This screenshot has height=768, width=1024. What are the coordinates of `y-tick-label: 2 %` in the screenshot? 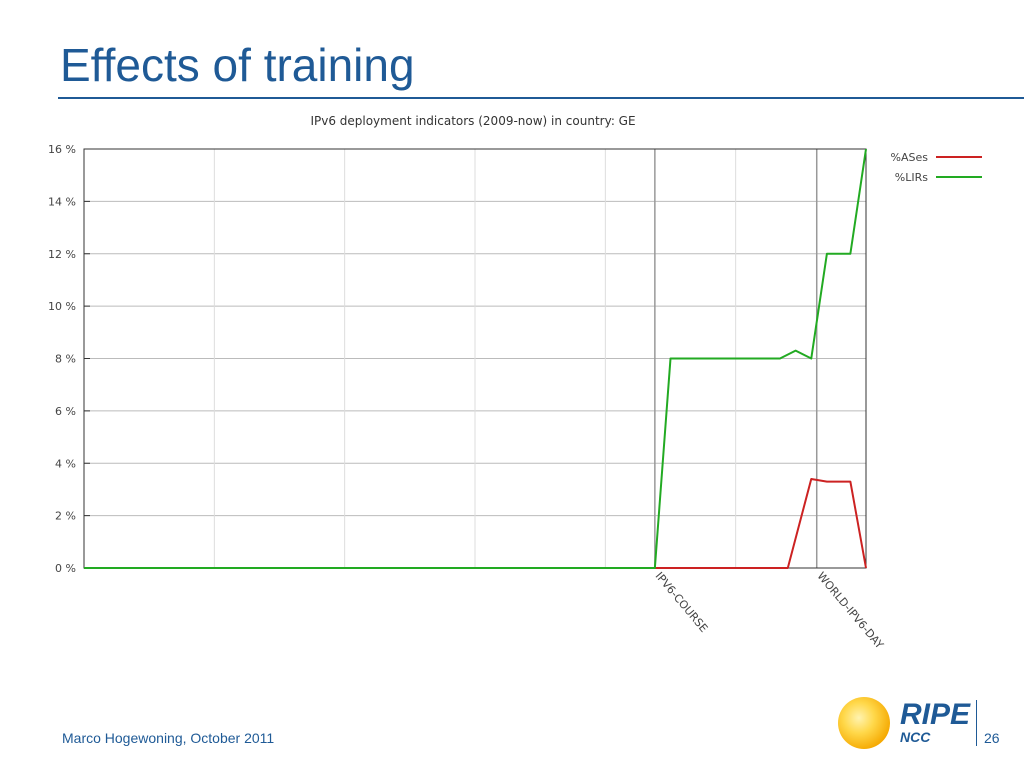 It's located at (65, 516).